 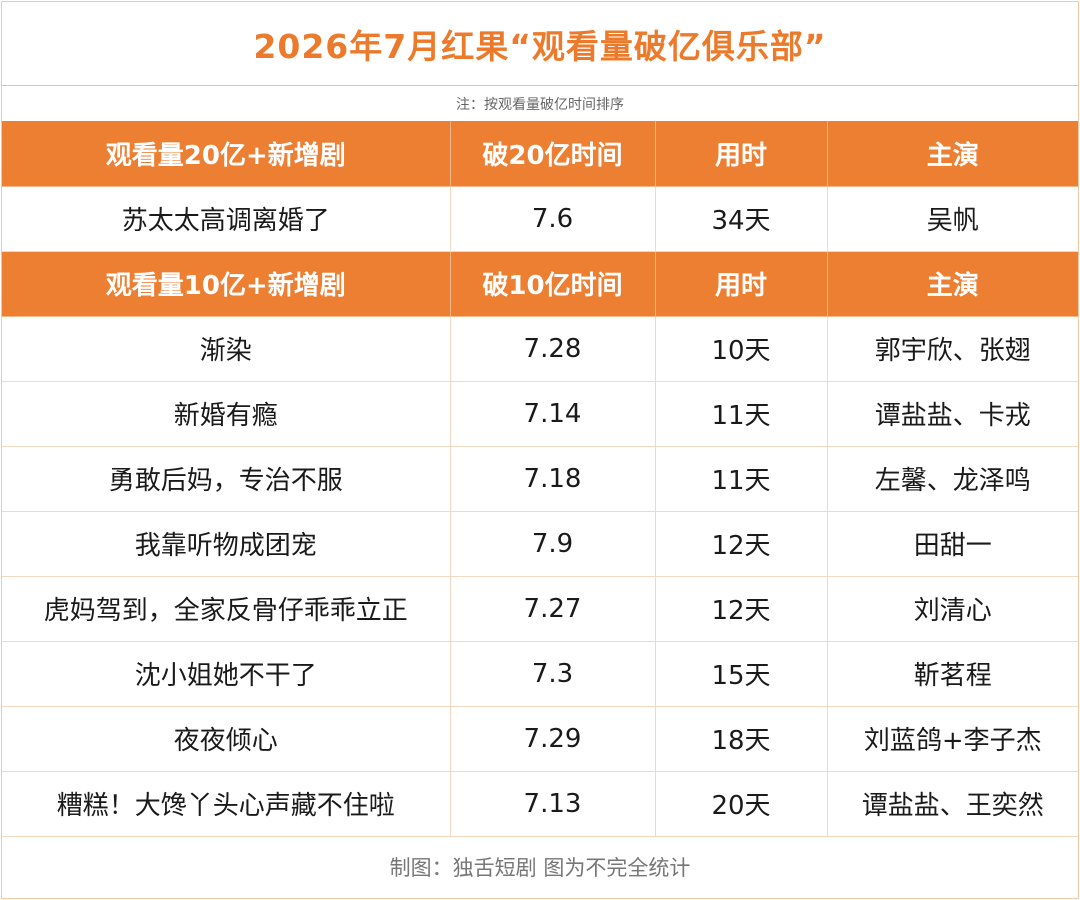 I want to click on table-row: 夜夜倾心 7.29 18天 刘蓝鸽+李子杰, so click(x=540, y=739).